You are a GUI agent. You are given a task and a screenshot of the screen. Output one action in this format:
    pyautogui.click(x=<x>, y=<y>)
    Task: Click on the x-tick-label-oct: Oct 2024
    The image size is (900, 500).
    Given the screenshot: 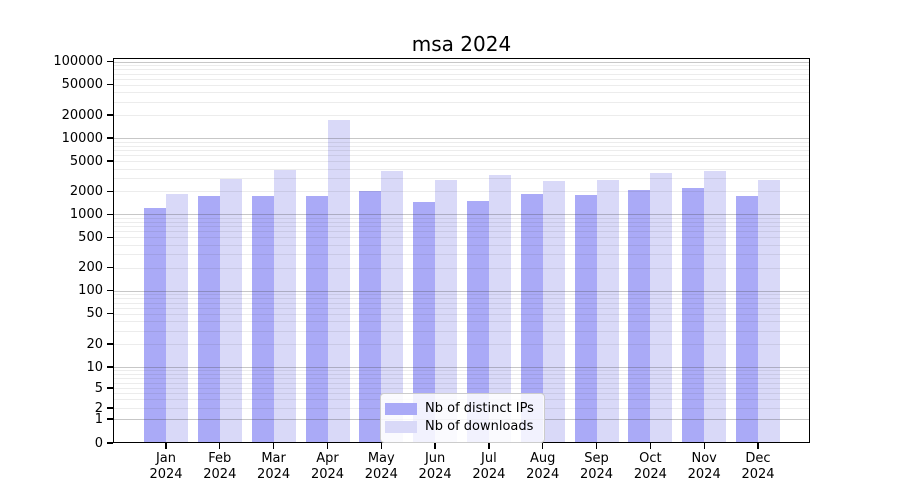 What is the action you would take?
    pyautogui.click(x=650, y=466)
    